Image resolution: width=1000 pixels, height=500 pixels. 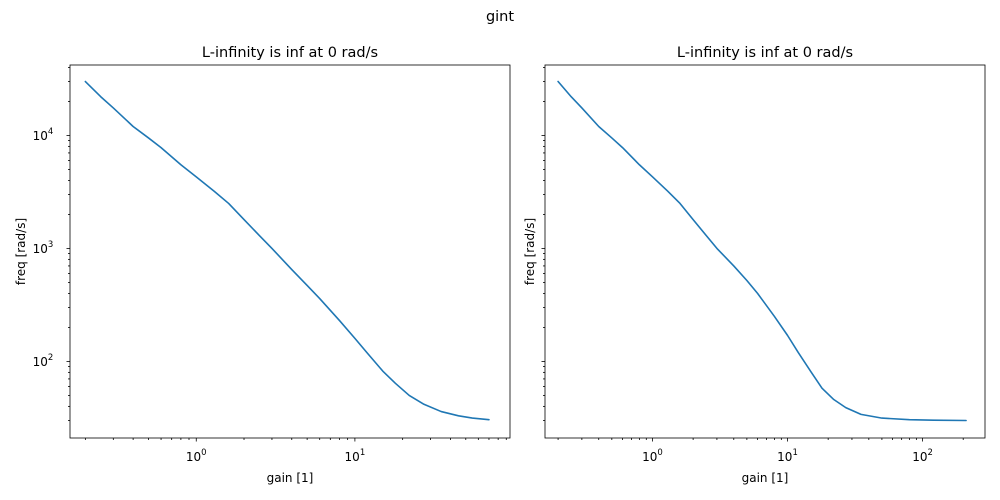 What do you see at coordinates (43, 135) in the screenshot?
I see `y-tick-label-left-2: 10⁴` at bounding box center [43, 135].